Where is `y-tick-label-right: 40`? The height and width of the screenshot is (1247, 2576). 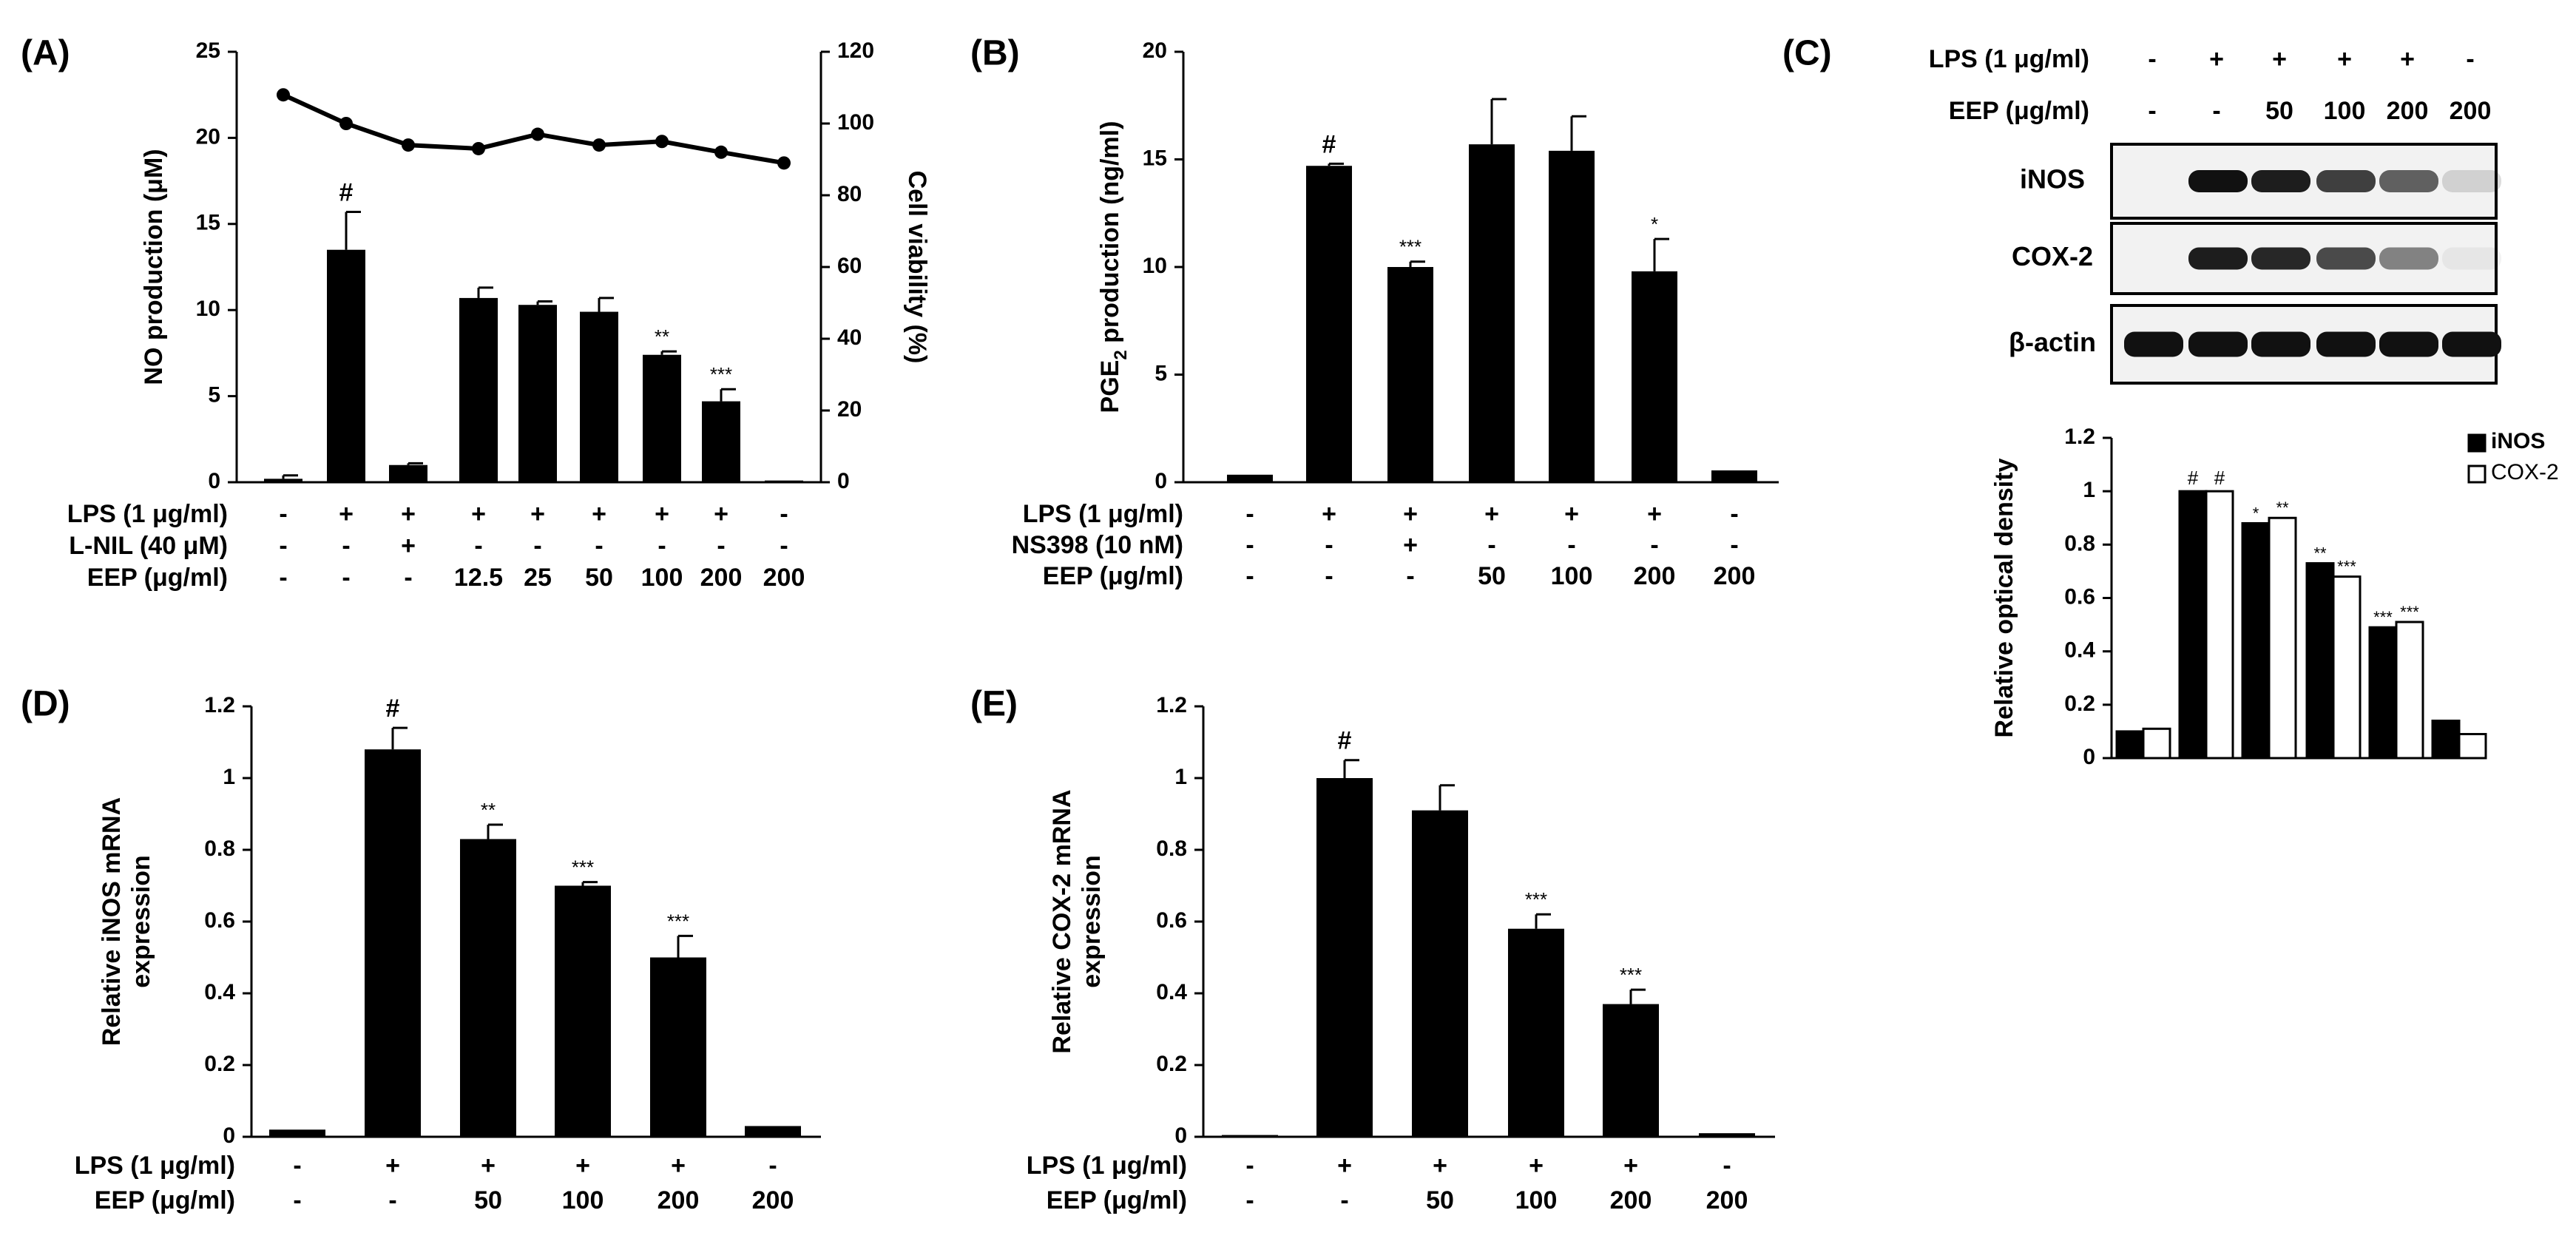
y-tick-label-right: 40 is located at coordinates (849, 337).